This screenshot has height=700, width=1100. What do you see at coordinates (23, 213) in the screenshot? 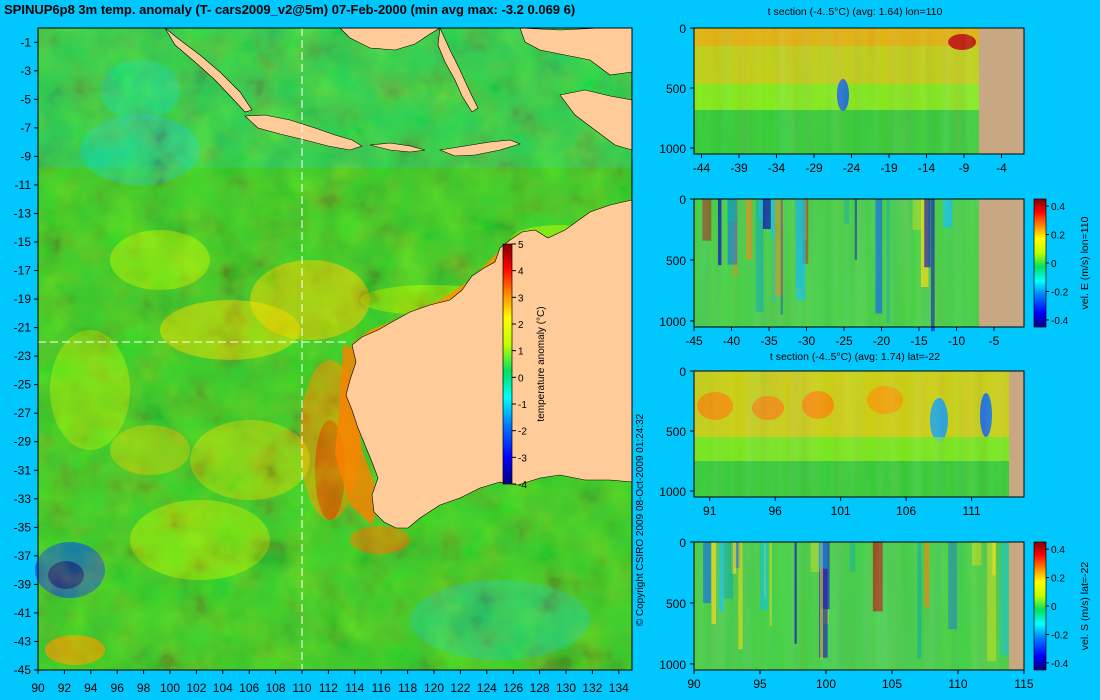
I see `map-y-tick-label: -13` at bounding box center [23, 213].